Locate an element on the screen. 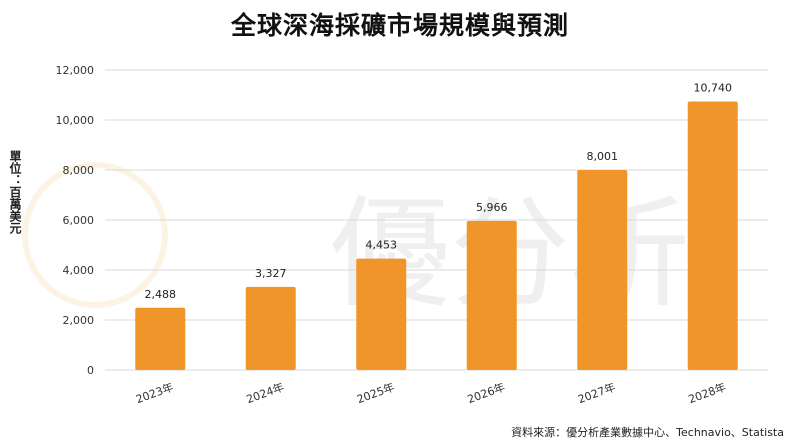 The width and height of the screenshot is (800, 446). y-axis-ticks: 0 2,000 4,000 6,000 8,000 10,000 12,000 is located at coordinates (75, 220).